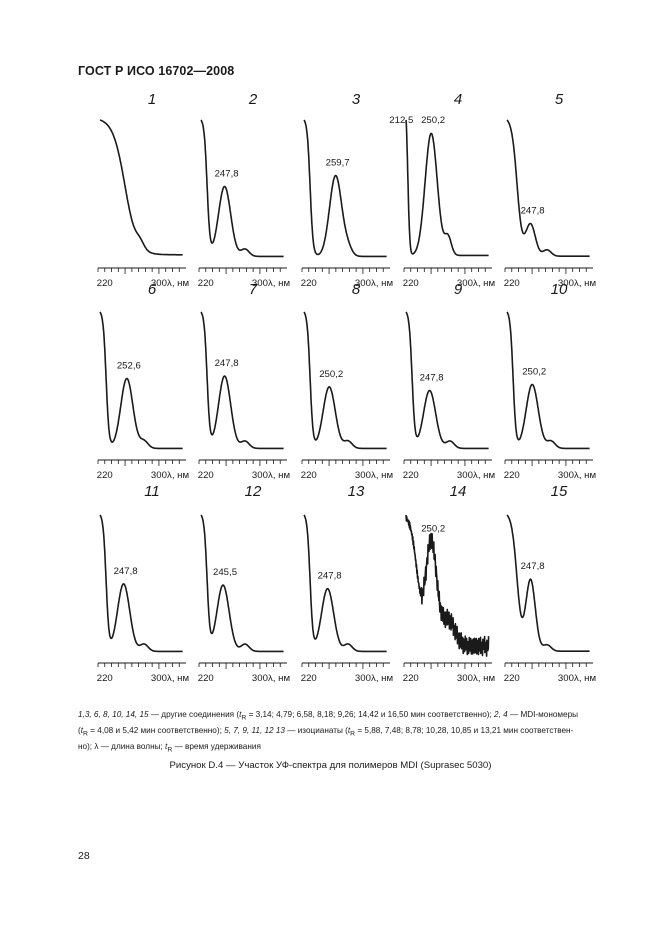 The image size is (661, 936). Describe the element at coordinates (216, 747) in the screenshot. I see `legend-text: — время удерживания` at that location.